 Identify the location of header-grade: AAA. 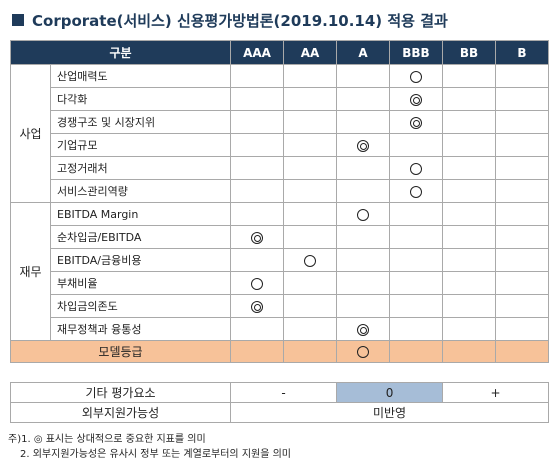
(257, 52).